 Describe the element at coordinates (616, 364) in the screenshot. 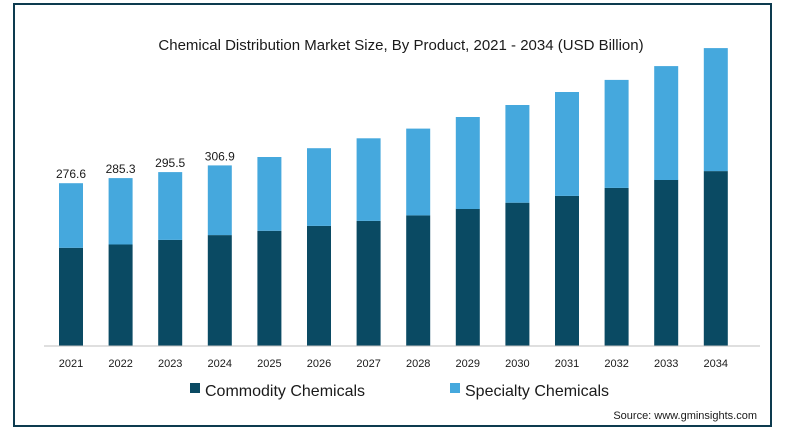

I see `x-tick-2032: 2032` at that location.